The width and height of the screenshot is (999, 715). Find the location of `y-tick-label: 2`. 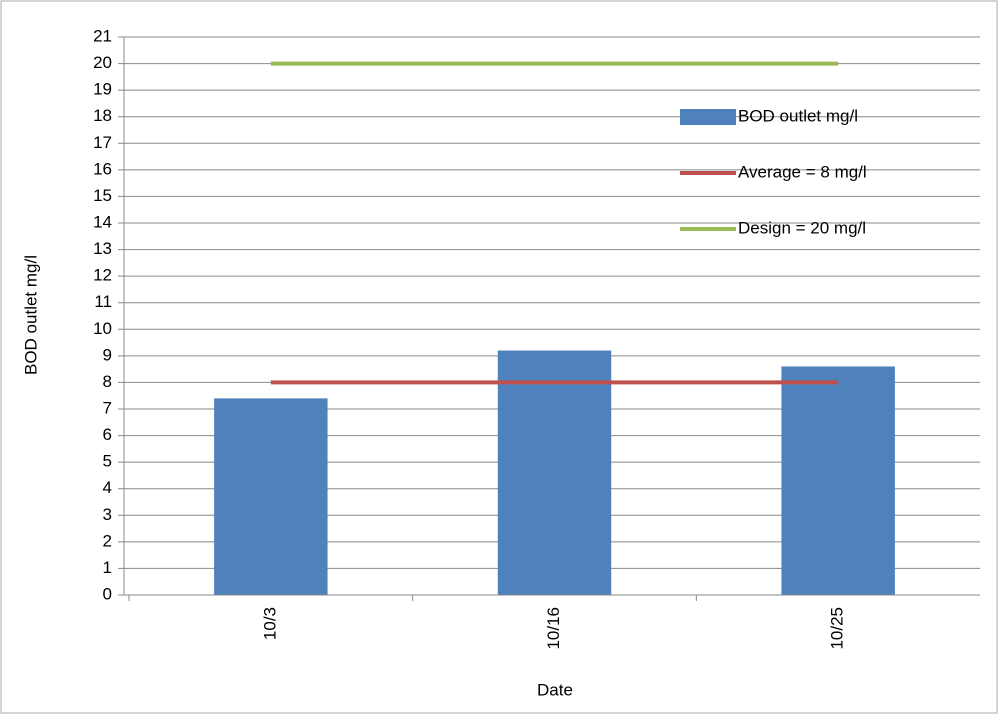

y-tick-label: 2 is located at coordinates (107, 540).